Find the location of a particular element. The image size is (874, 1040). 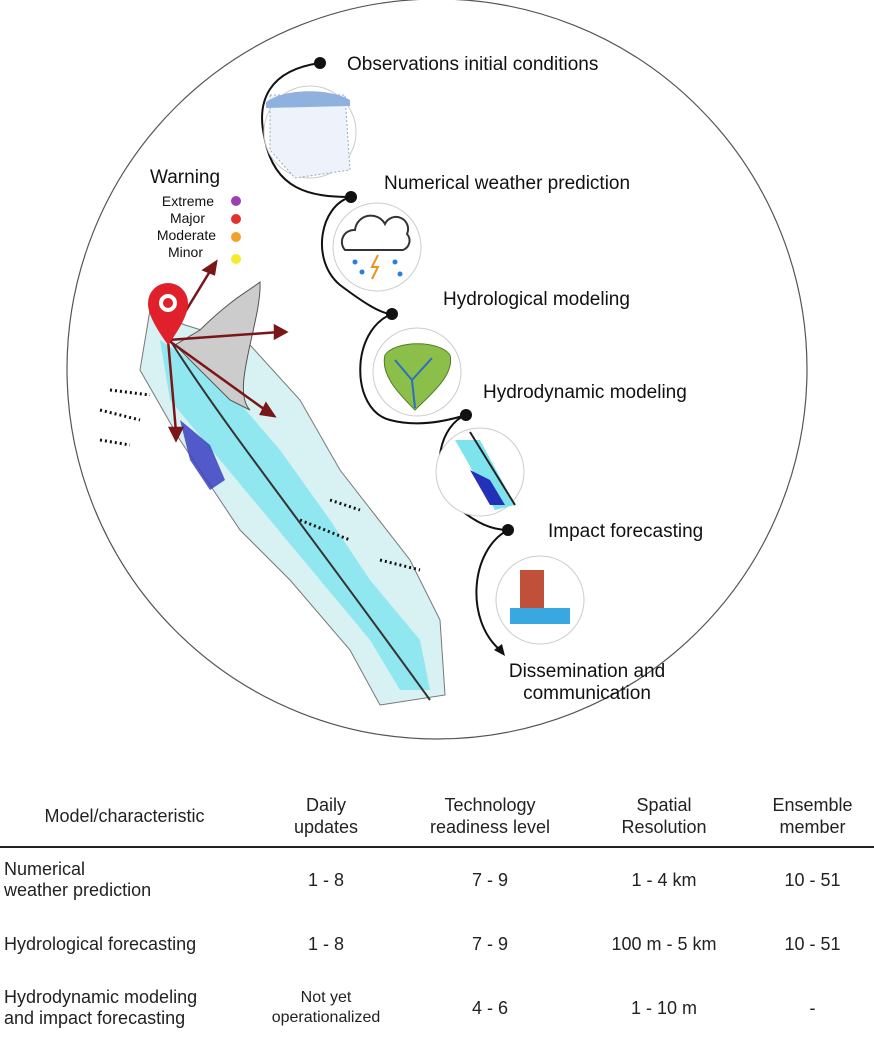

hydrograph-ensemble-icon is located at coordinates (217, 346).